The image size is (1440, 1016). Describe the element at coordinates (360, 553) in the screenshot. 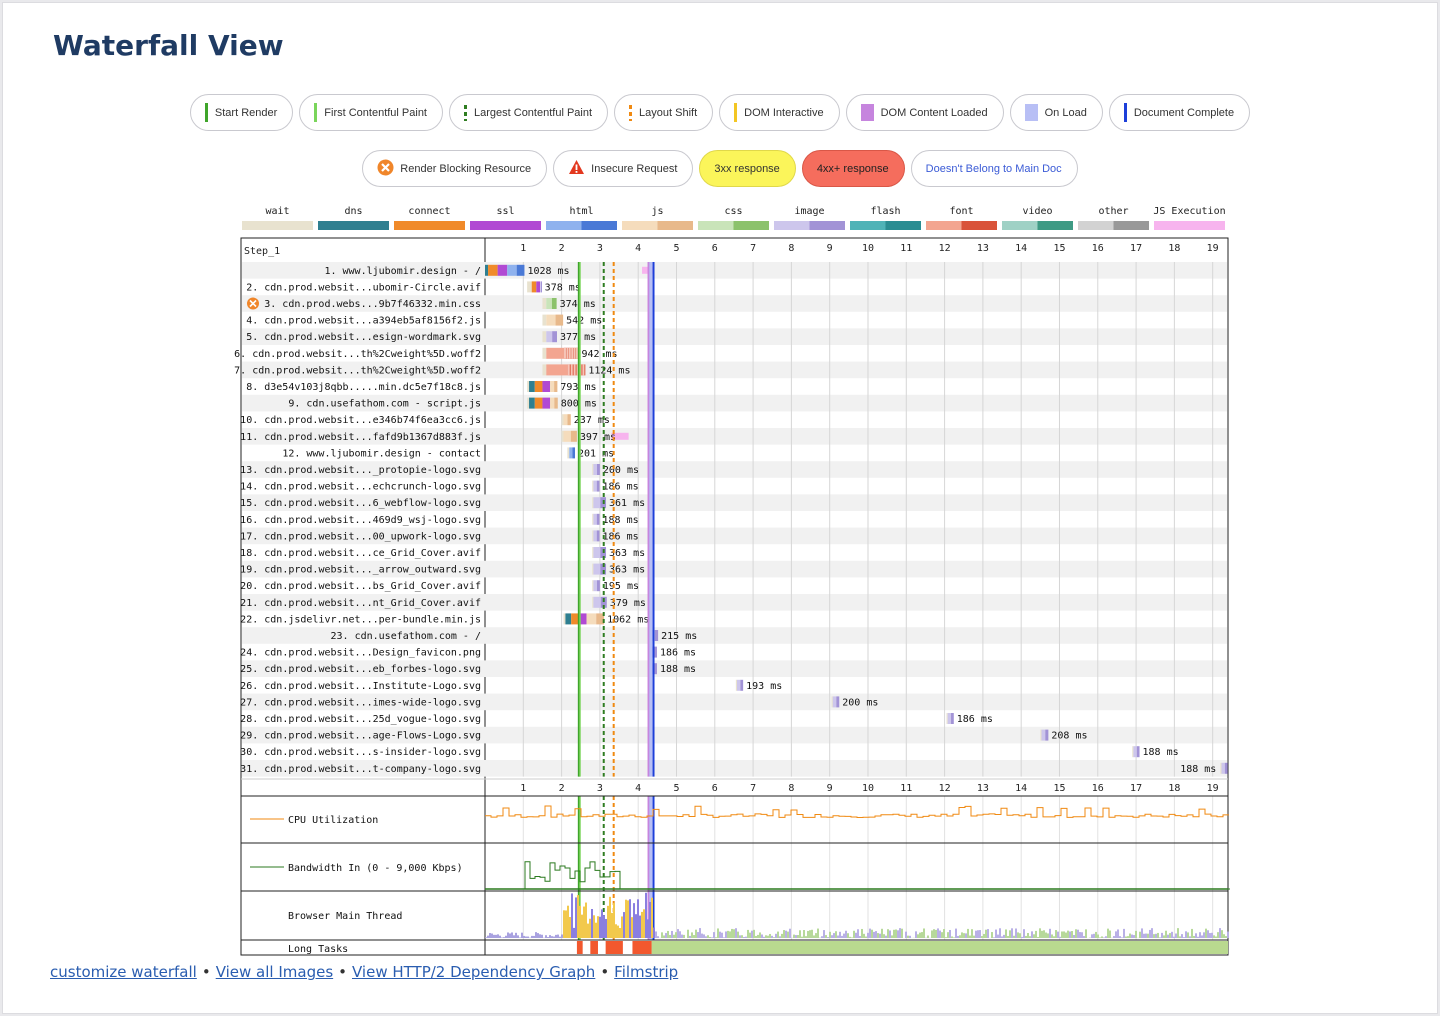

I see `request-label: 18. cdn.prod.websit...ce_Grid_Cover.avif` at that location.